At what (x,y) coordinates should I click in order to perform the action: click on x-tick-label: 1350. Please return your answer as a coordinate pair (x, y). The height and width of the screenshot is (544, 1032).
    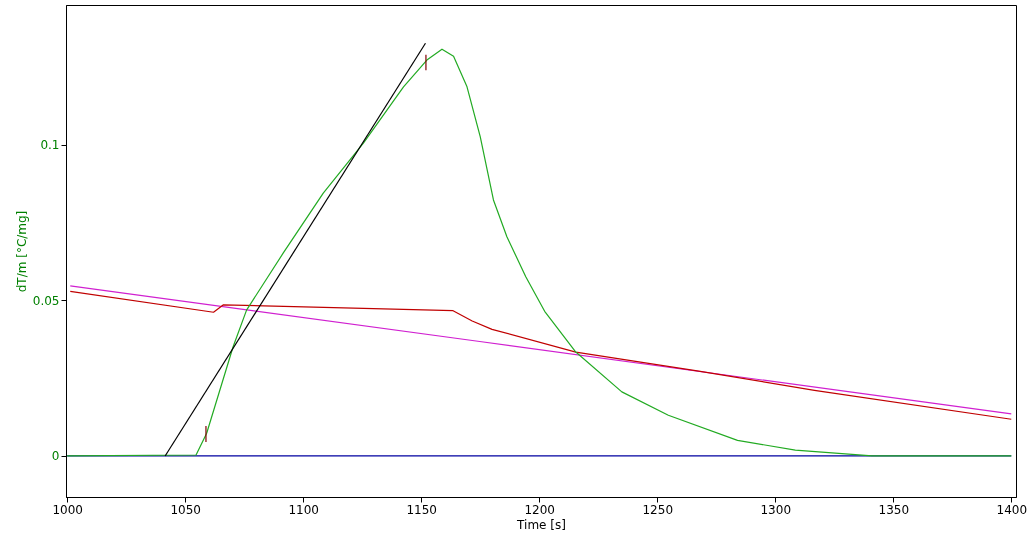
    Looking at the image, I should click on (894, 509).